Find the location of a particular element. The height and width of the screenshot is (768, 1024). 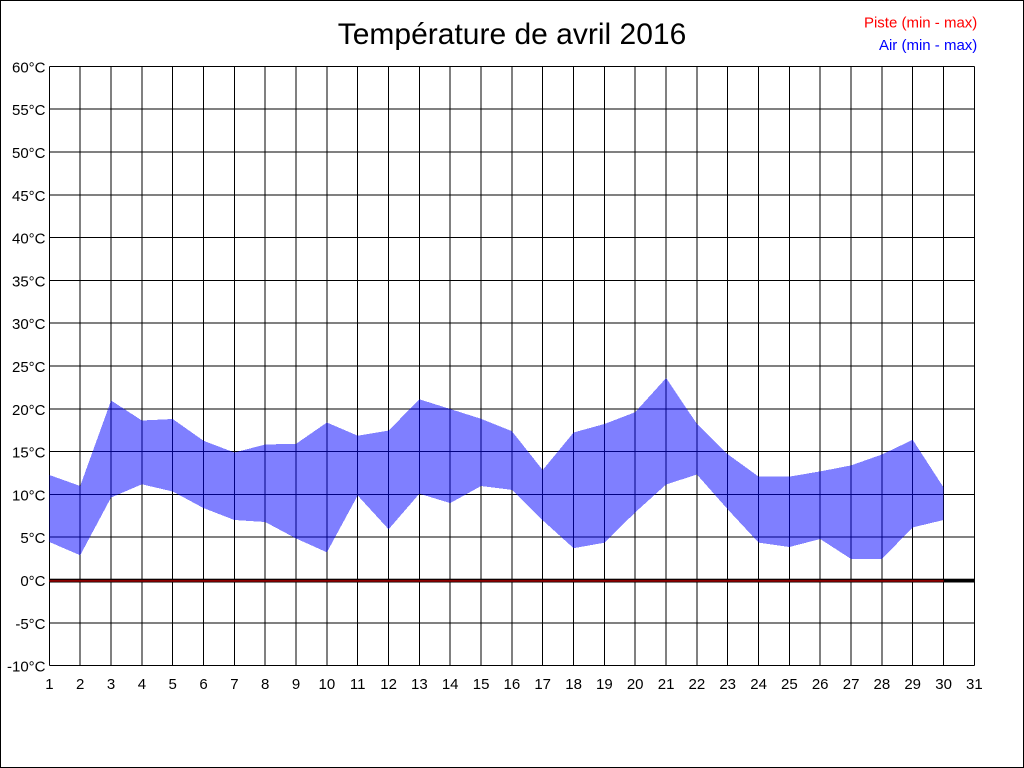

svg-text: 35°C is located at coordinates (29, 281).